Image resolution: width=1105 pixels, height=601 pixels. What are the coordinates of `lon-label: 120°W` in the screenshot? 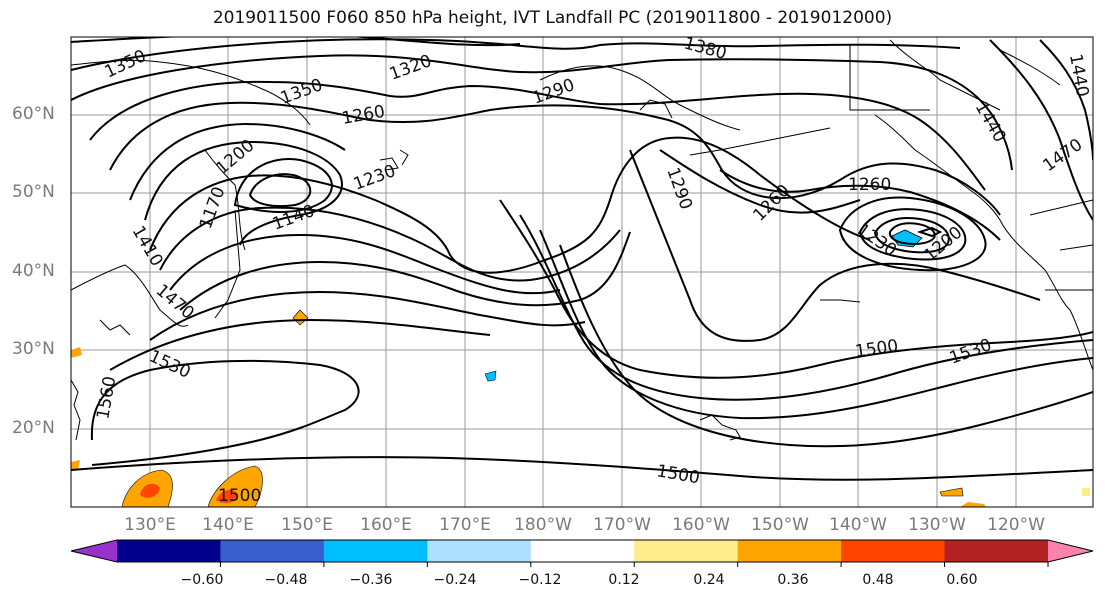 It's located at (1016, 525).